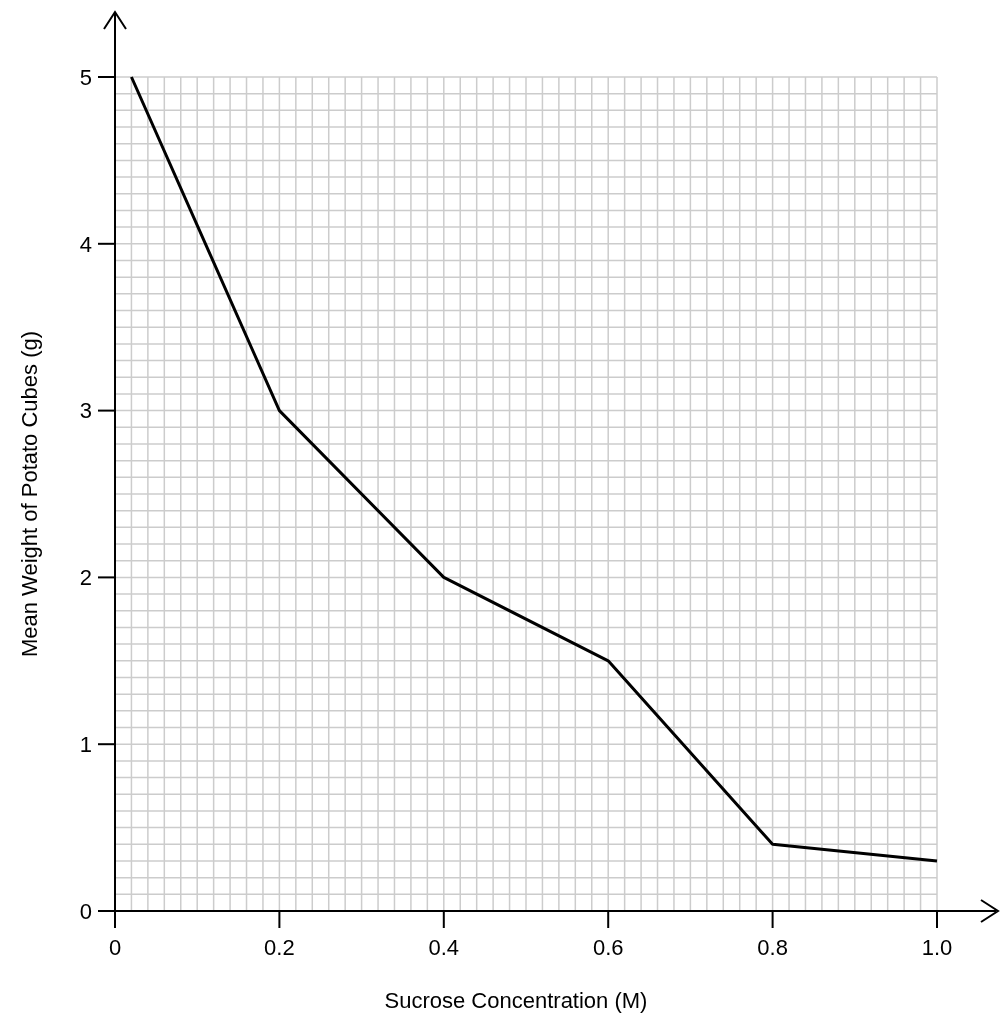 The image size is (1002, 1021). Describe the element at coordinates (608, 947) in the screenshot. I see `x-tick-label: 0.6` at that location.